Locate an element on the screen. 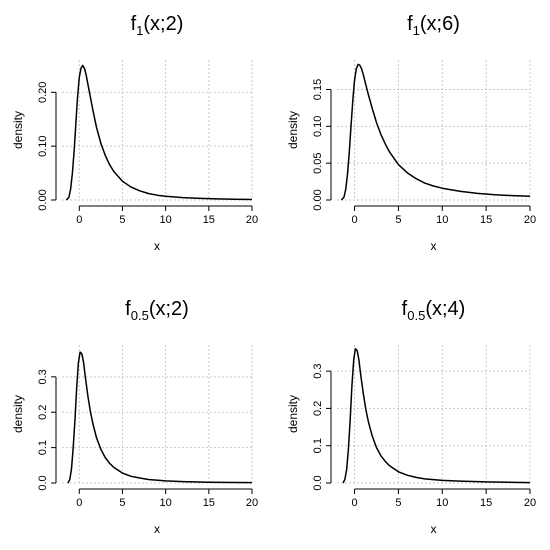  title-args: (x;4) is located at coordinates (445, 309).